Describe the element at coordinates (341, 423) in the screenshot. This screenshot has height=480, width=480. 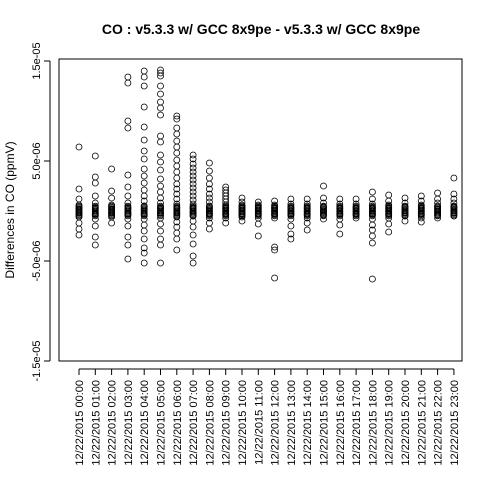
I see `x-tick-label: 12/22/2015 16:00` at that location.